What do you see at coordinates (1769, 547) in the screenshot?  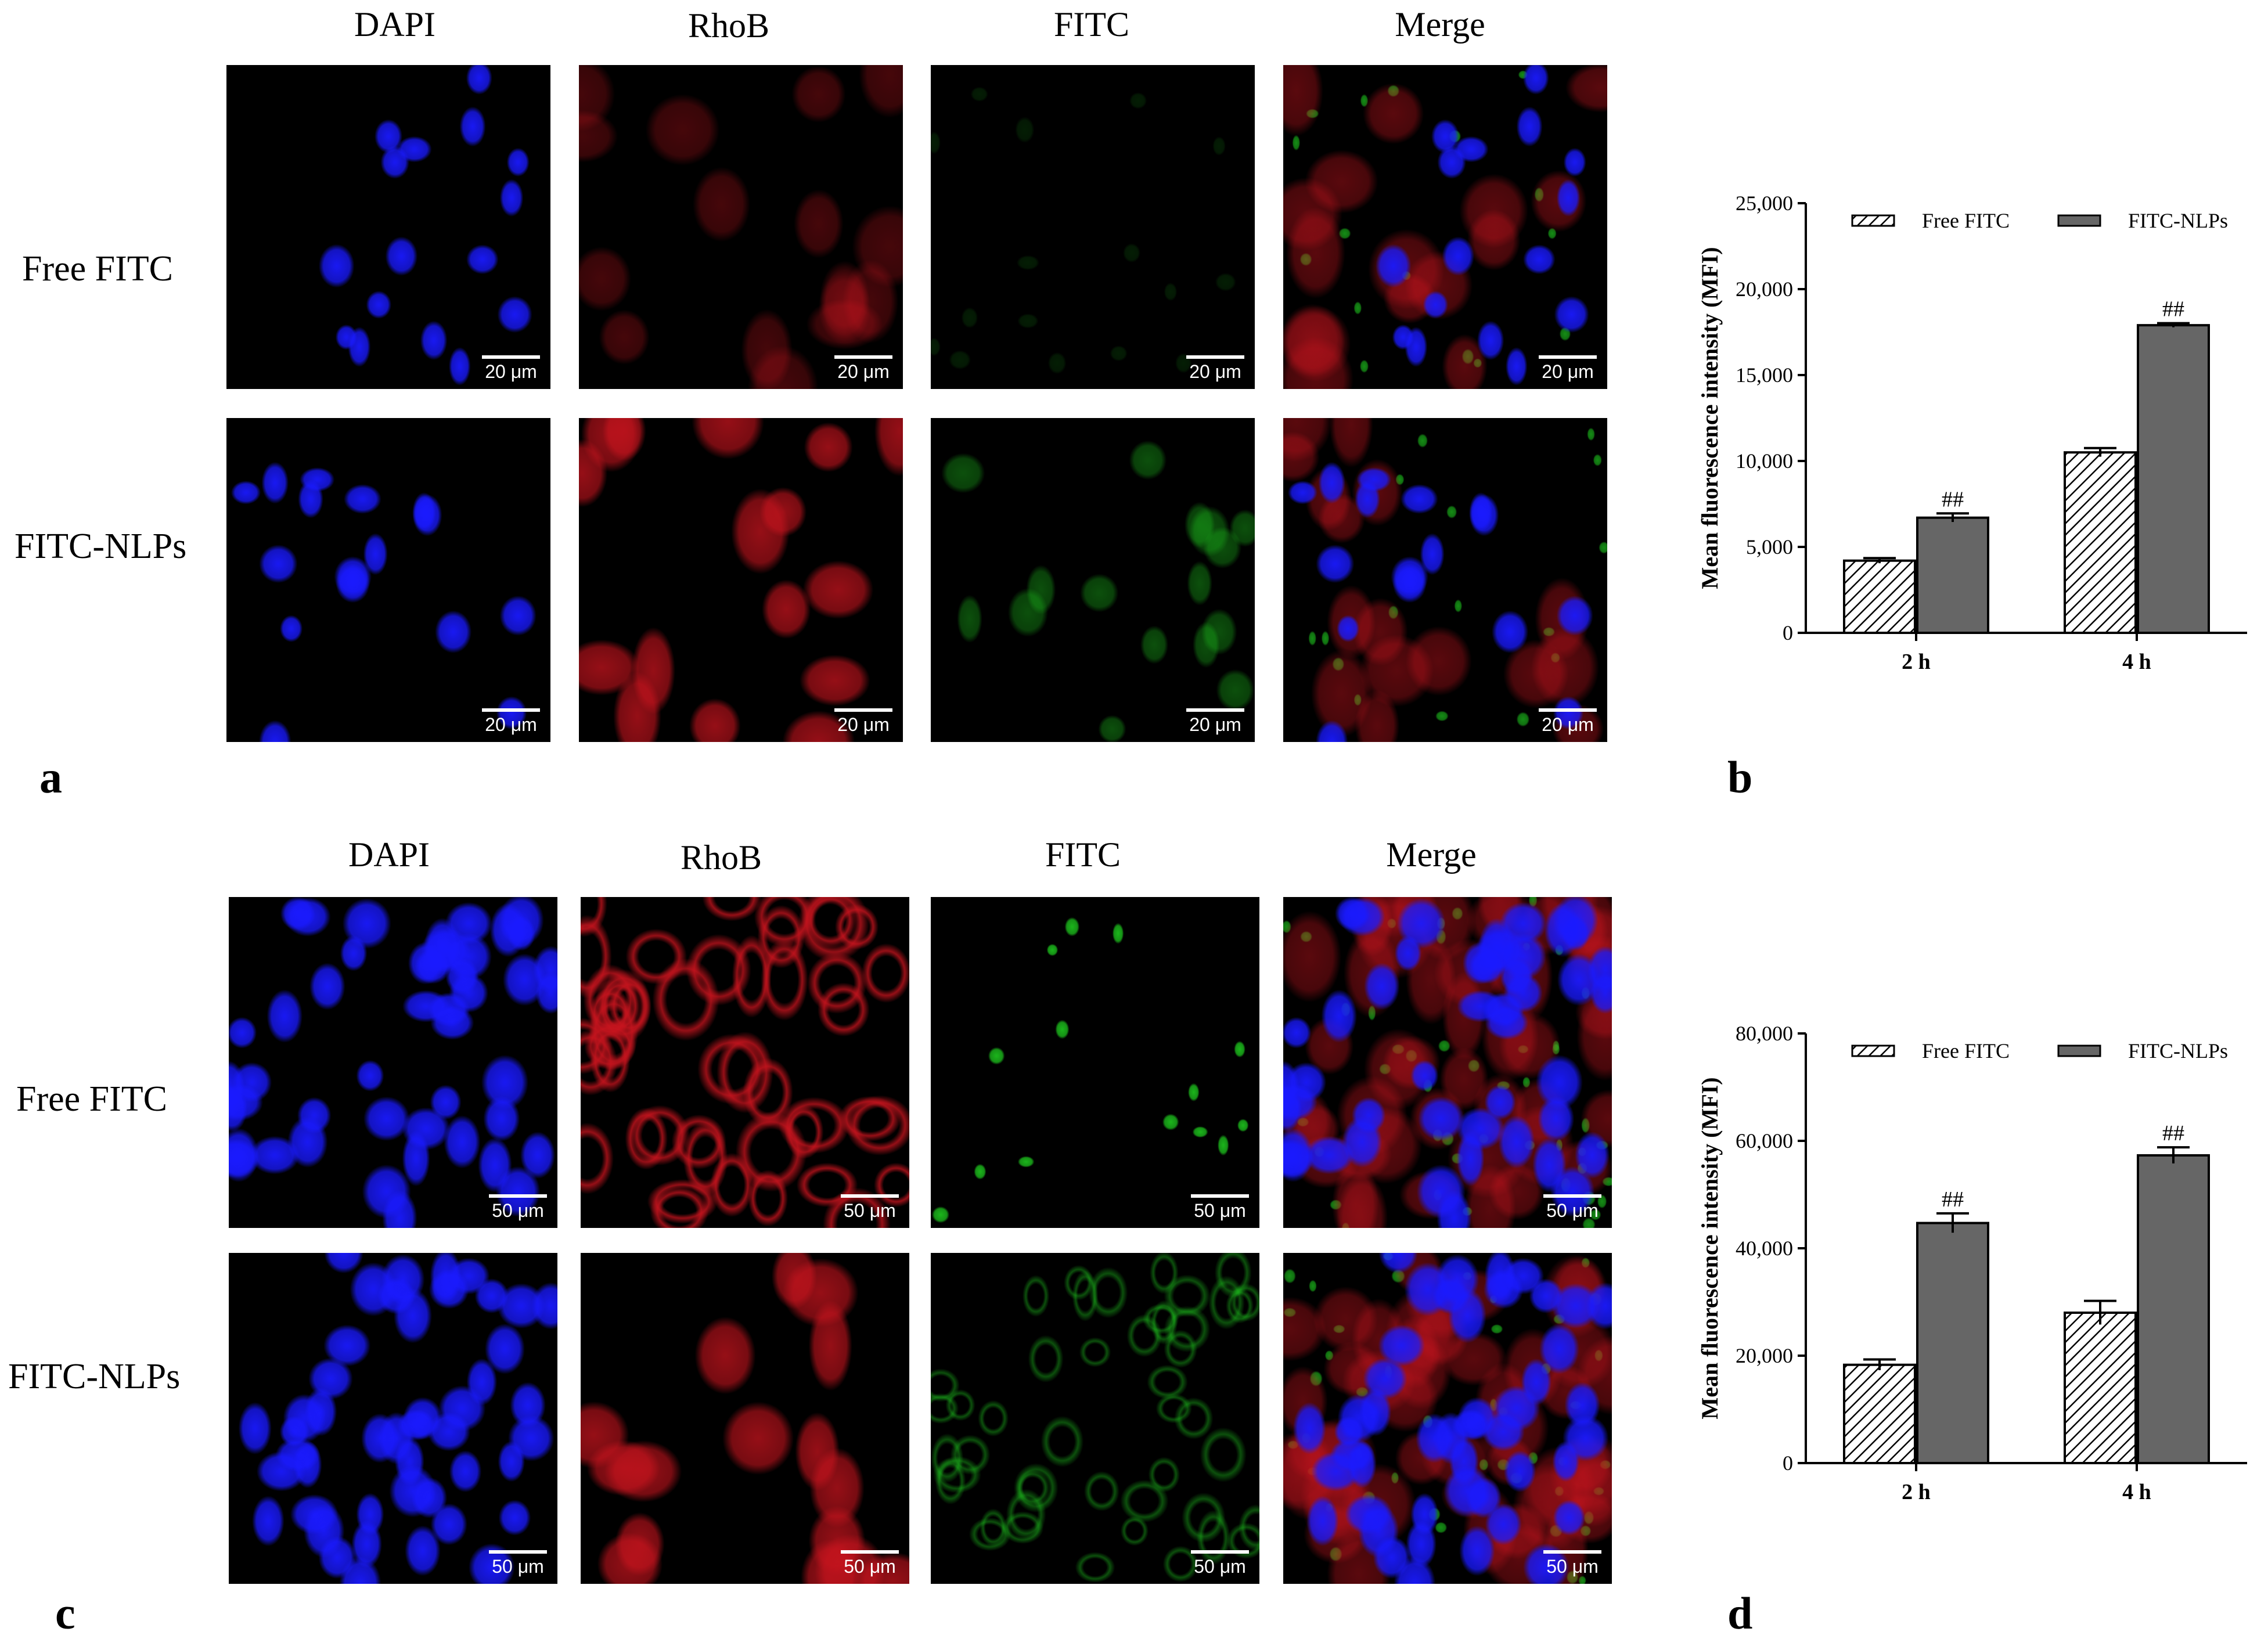 I see `y-tick-label: 5,000` at bounding box center [1769, 547].